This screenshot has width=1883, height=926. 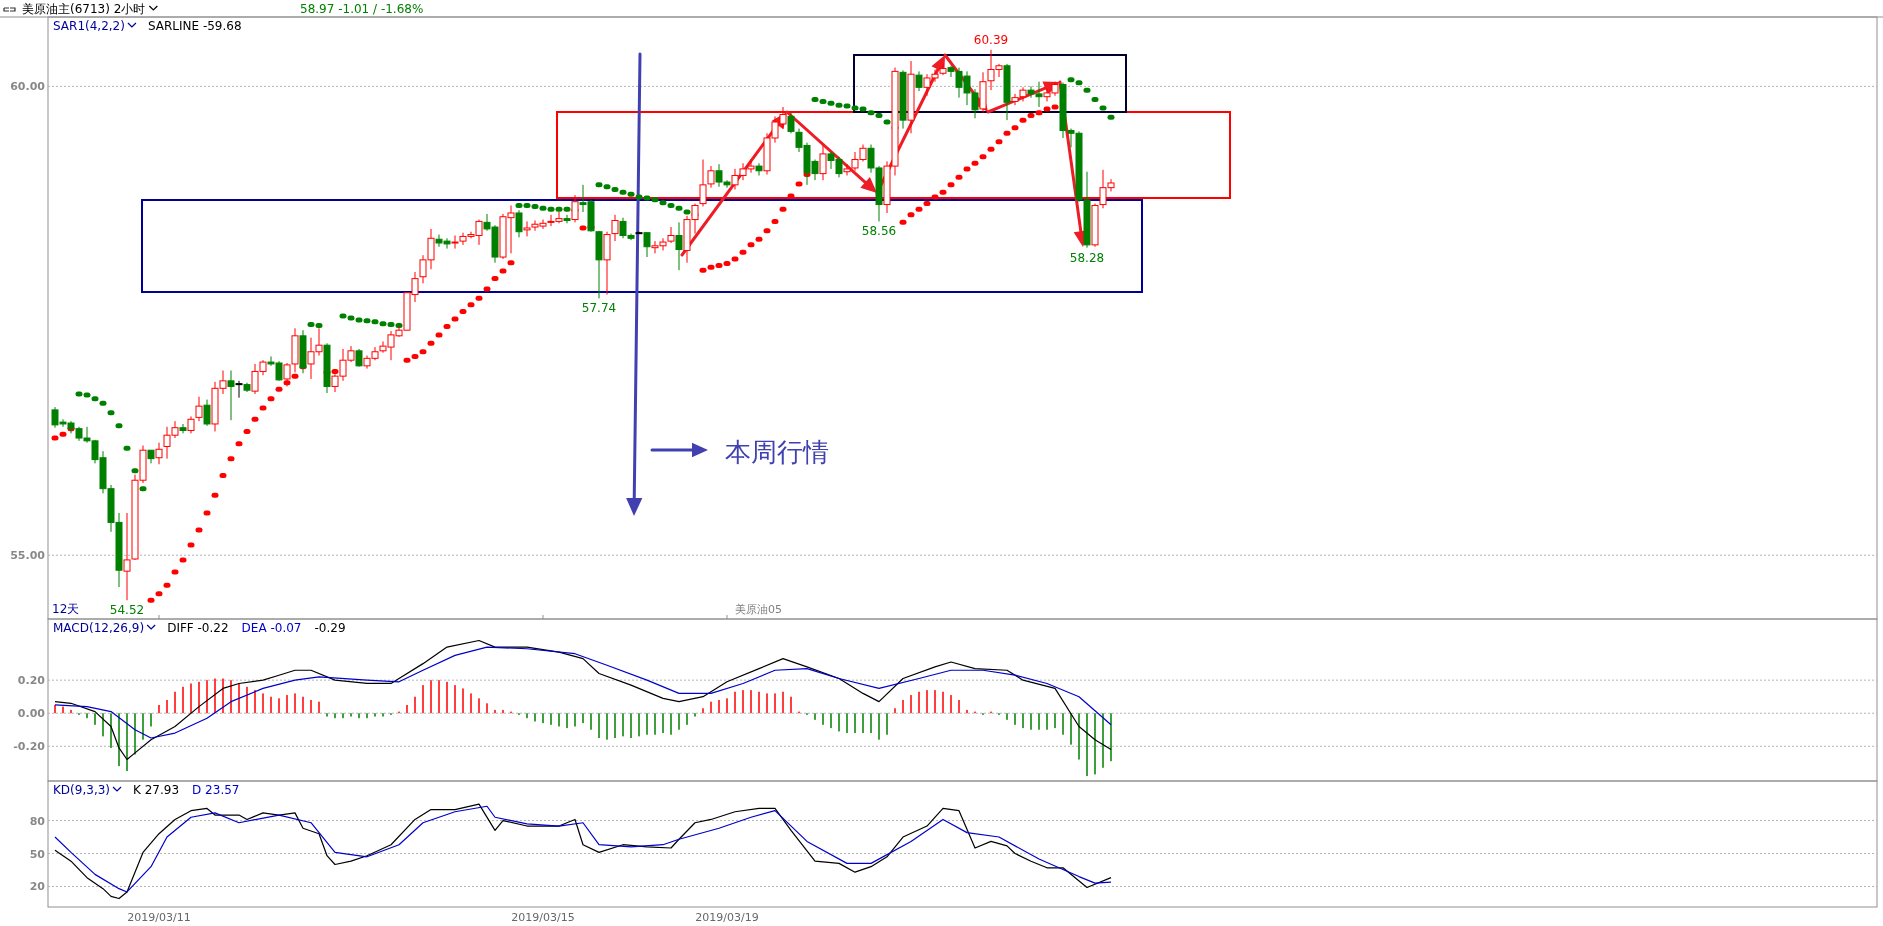 I want to click on annotation: 美原油05, so click(x=758, y=609).